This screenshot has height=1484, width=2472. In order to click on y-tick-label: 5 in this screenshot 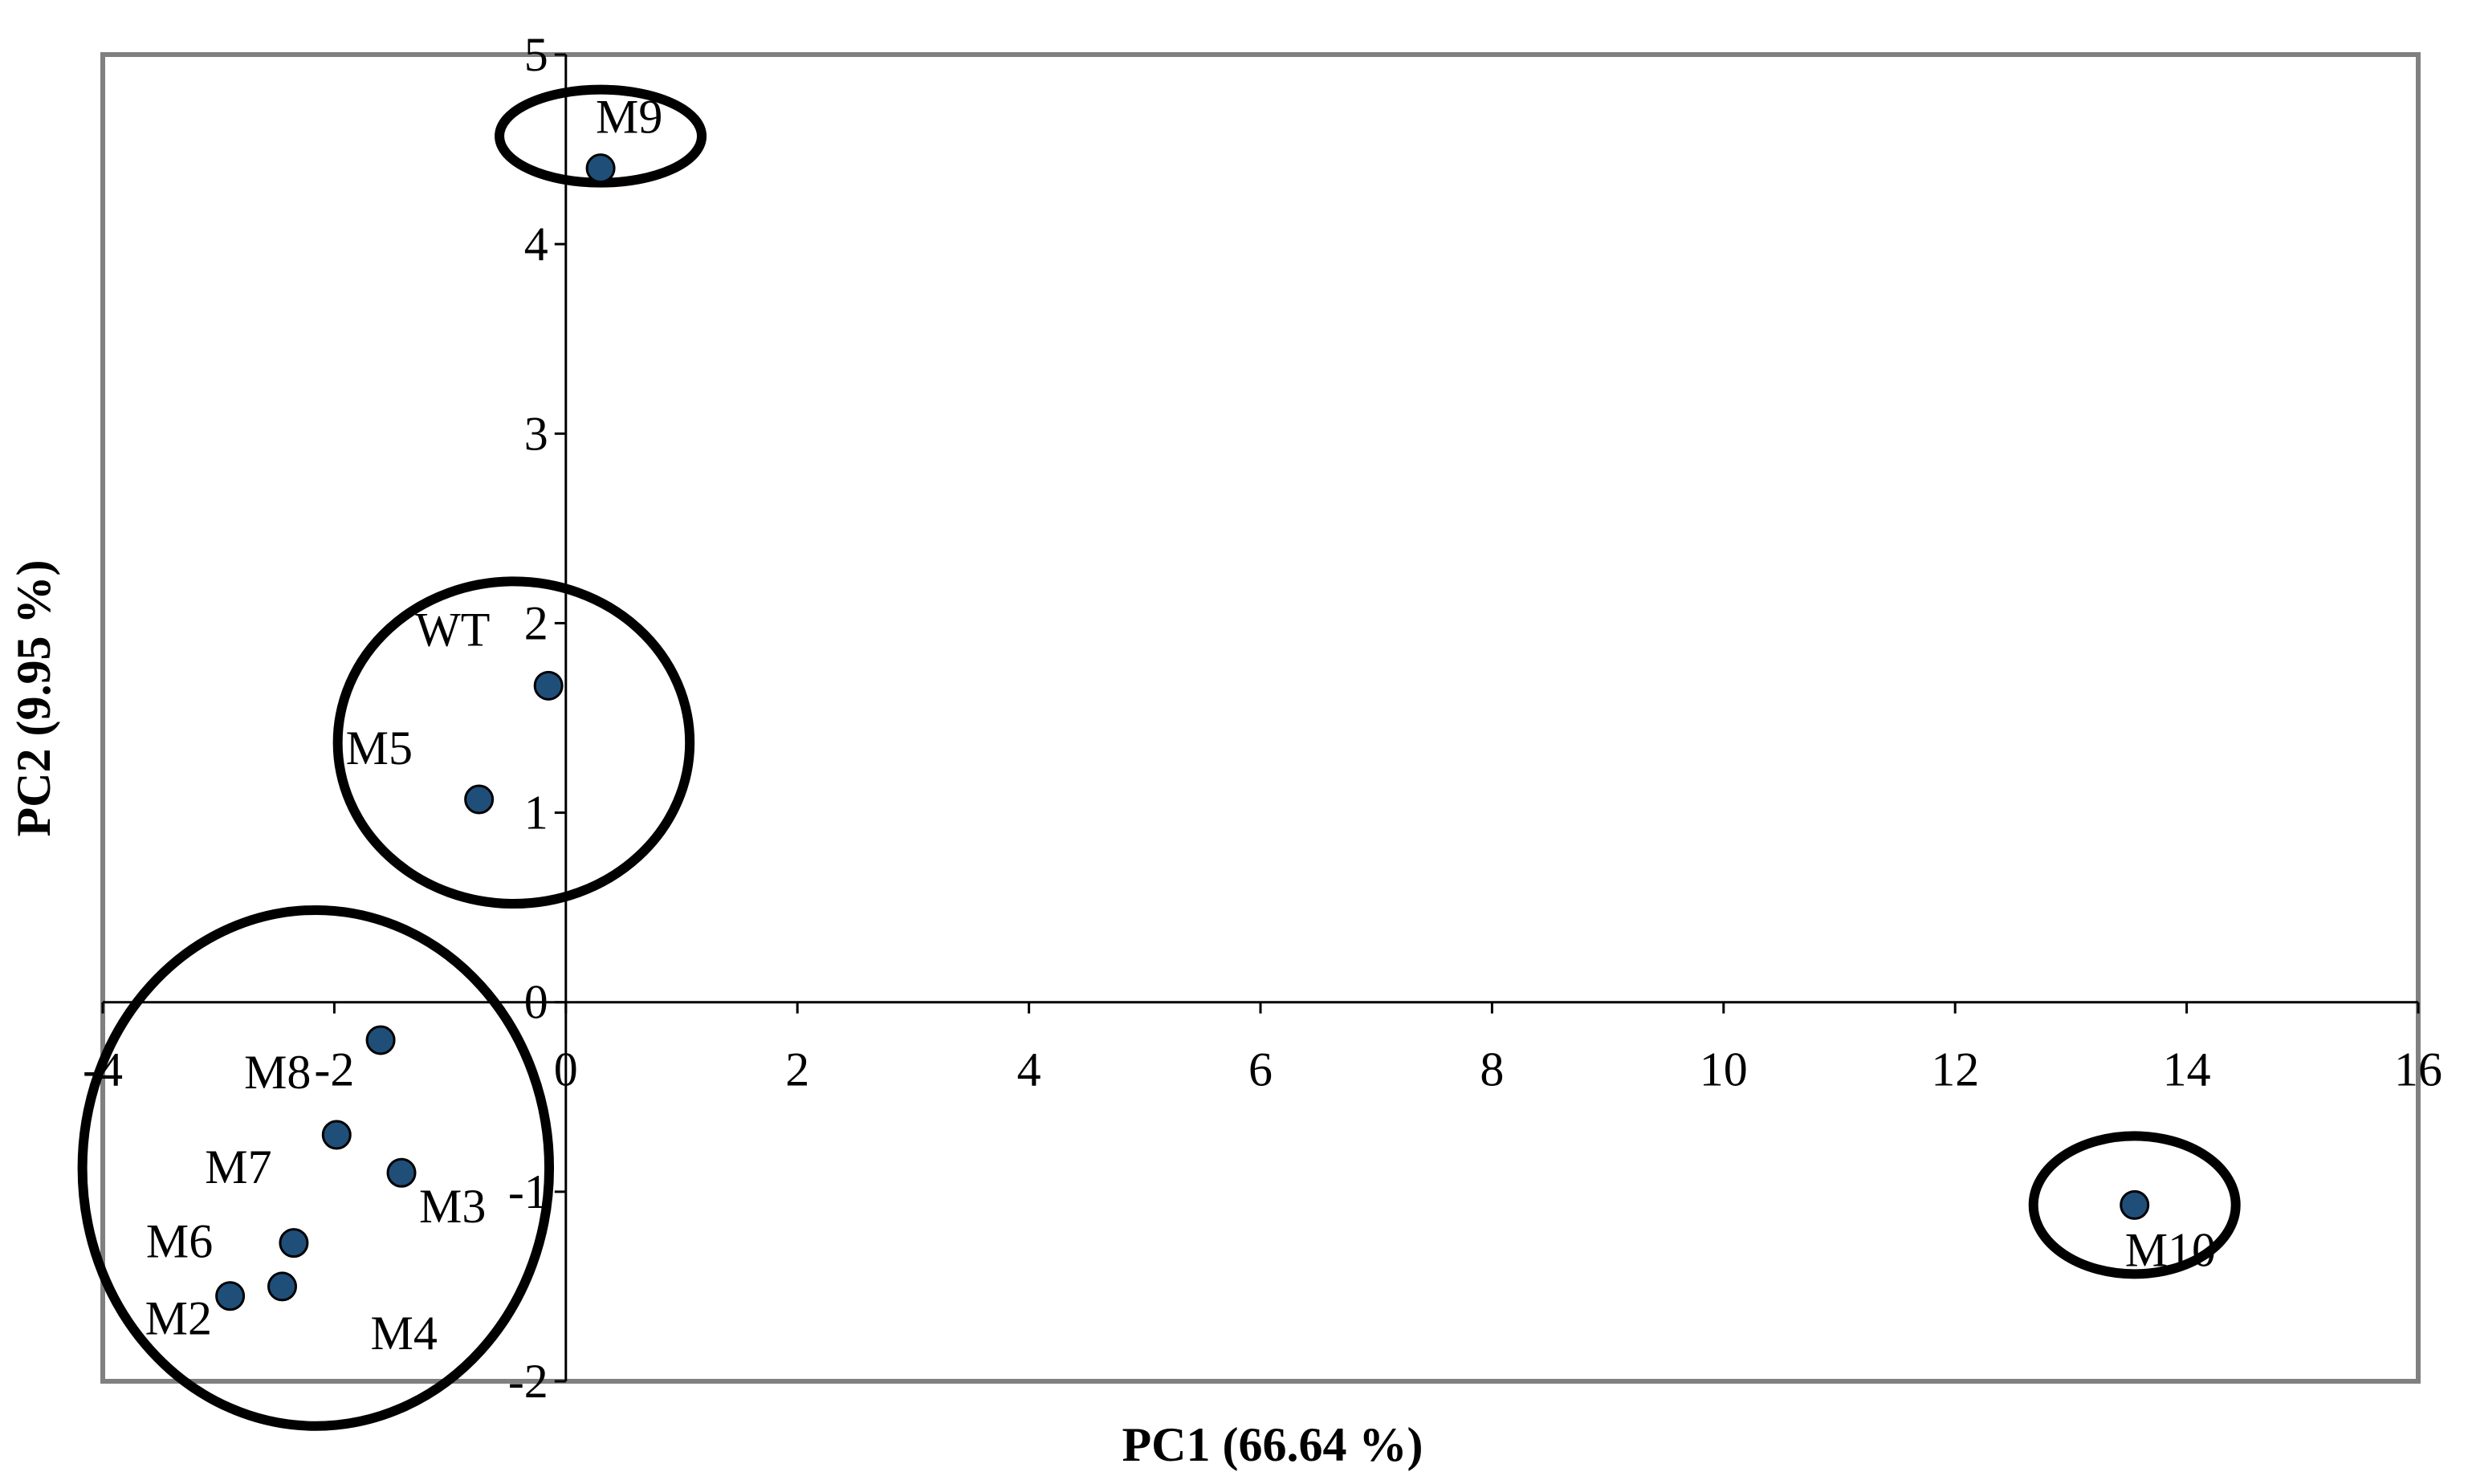, I will do `click(536, 54)`.